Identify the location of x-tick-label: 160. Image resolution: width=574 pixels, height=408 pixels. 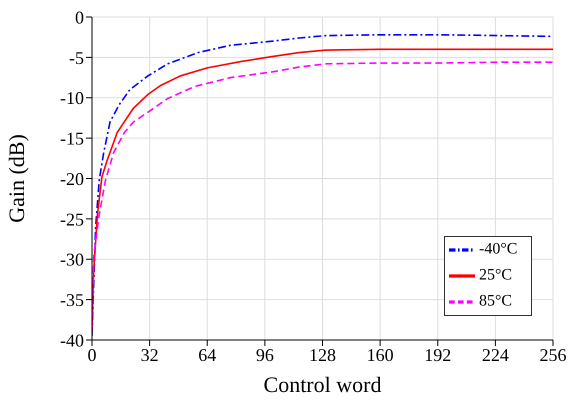
(380, 354).